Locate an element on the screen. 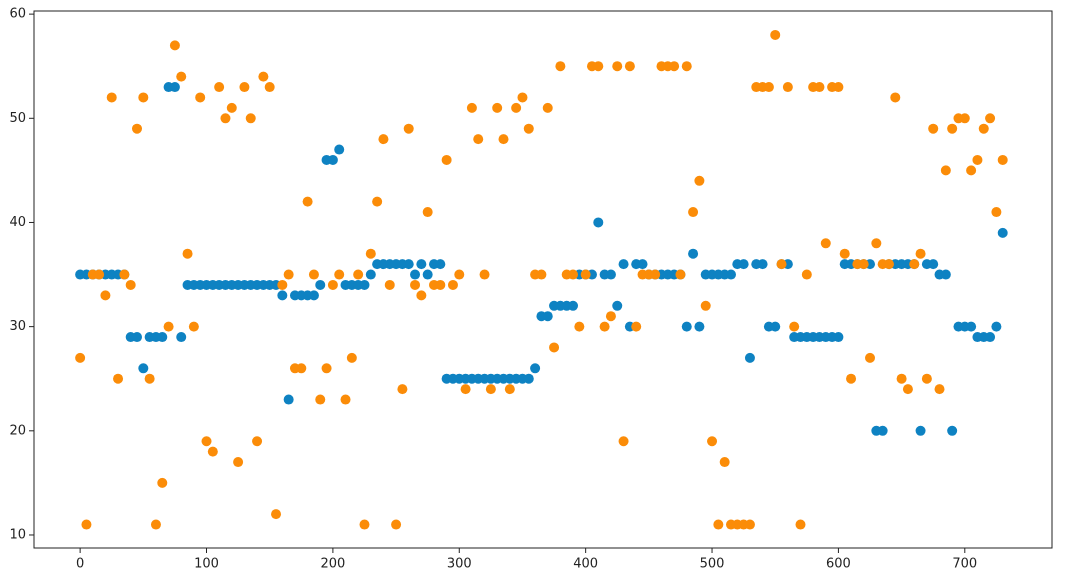 This screenshot has width=1066, height=586. y-tick-label: 50 is located at coordinates (17, 118).